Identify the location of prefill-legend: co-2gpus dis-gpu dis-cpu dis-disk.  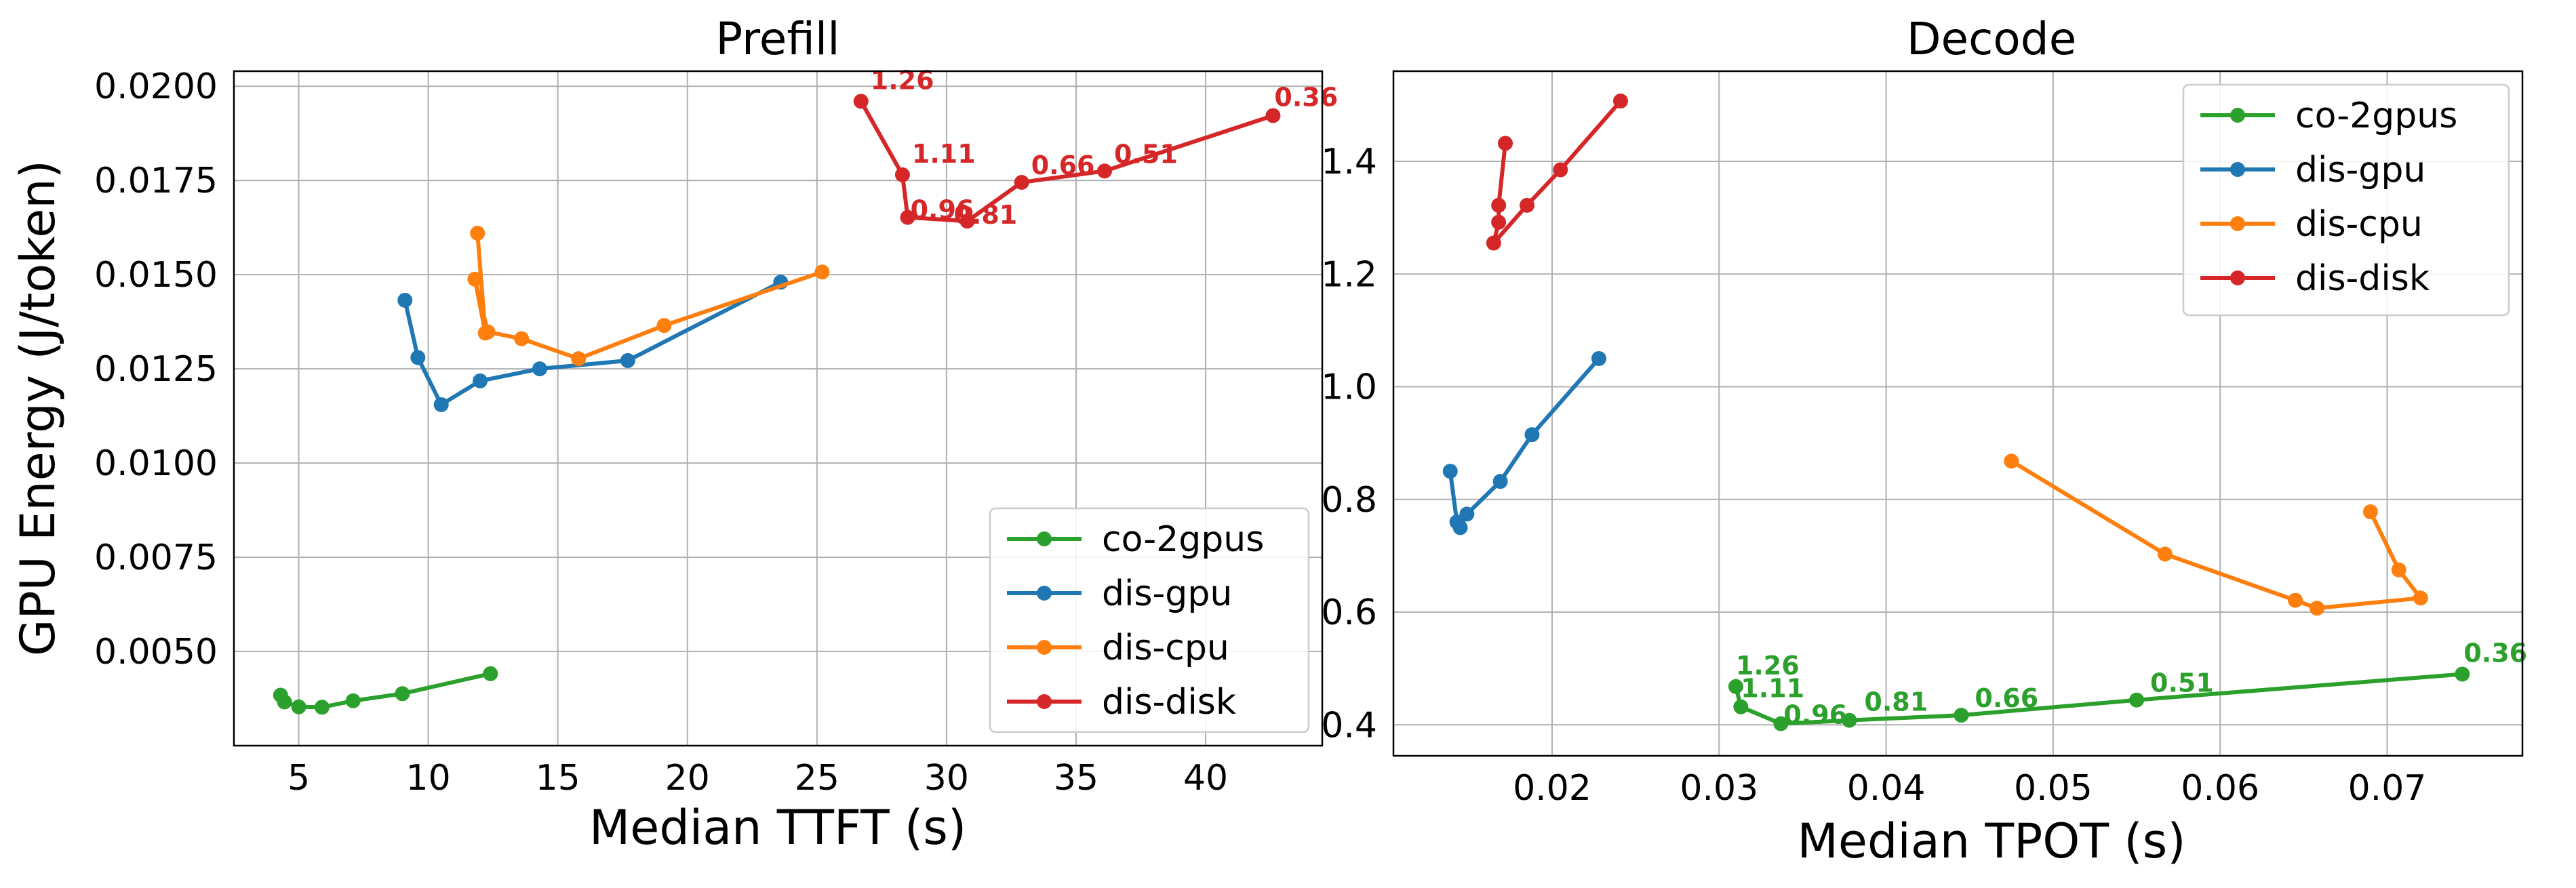
(1150, 620).